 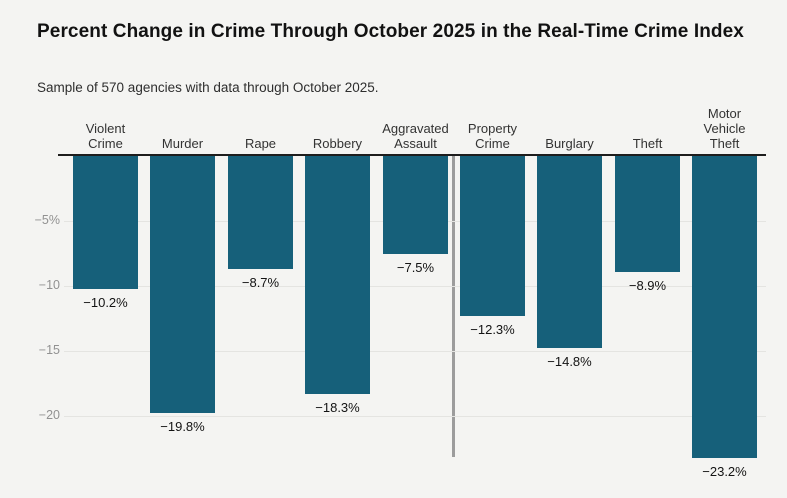 I want to click on violent-property-divider-line, so click(x=453, y=306).